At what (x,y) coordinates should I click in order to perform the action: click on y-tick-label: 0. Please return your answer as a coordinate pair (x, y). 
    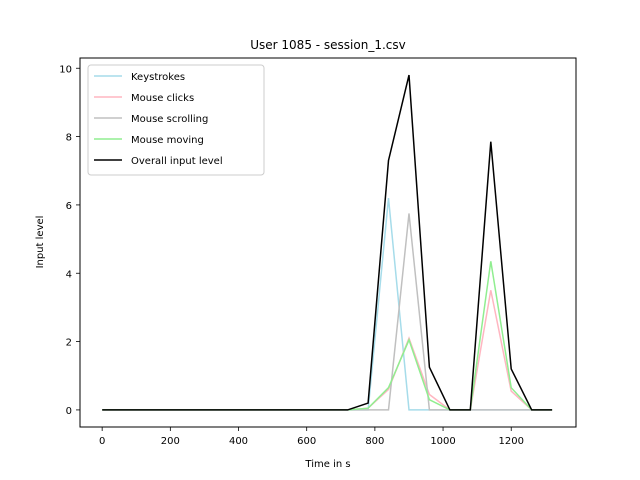
    Looking at the image, I should click on (69, 411).